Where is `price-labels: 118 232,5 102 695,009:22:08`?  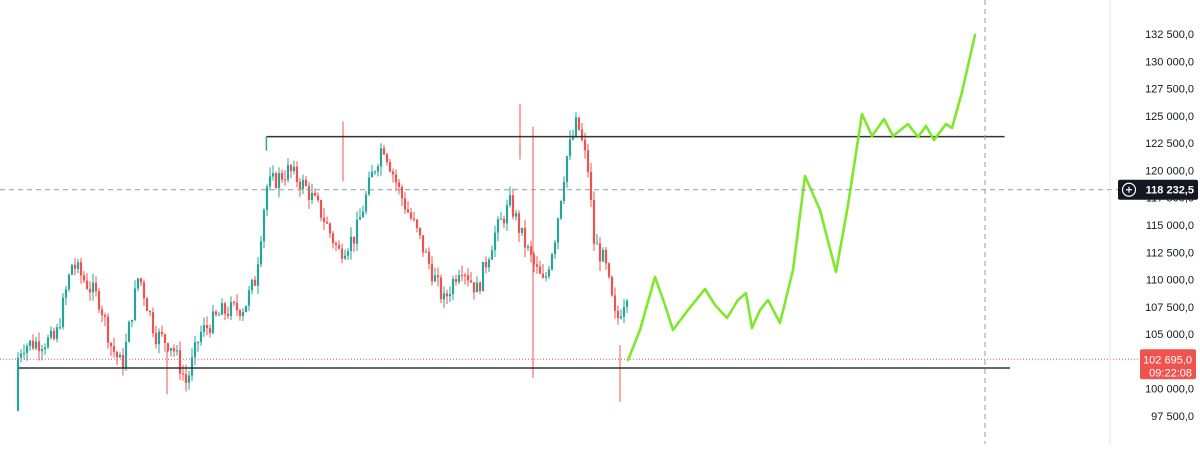
price-labels: 118 232,5 102 695,009:22:08 is located at coordinates (1158, 279).